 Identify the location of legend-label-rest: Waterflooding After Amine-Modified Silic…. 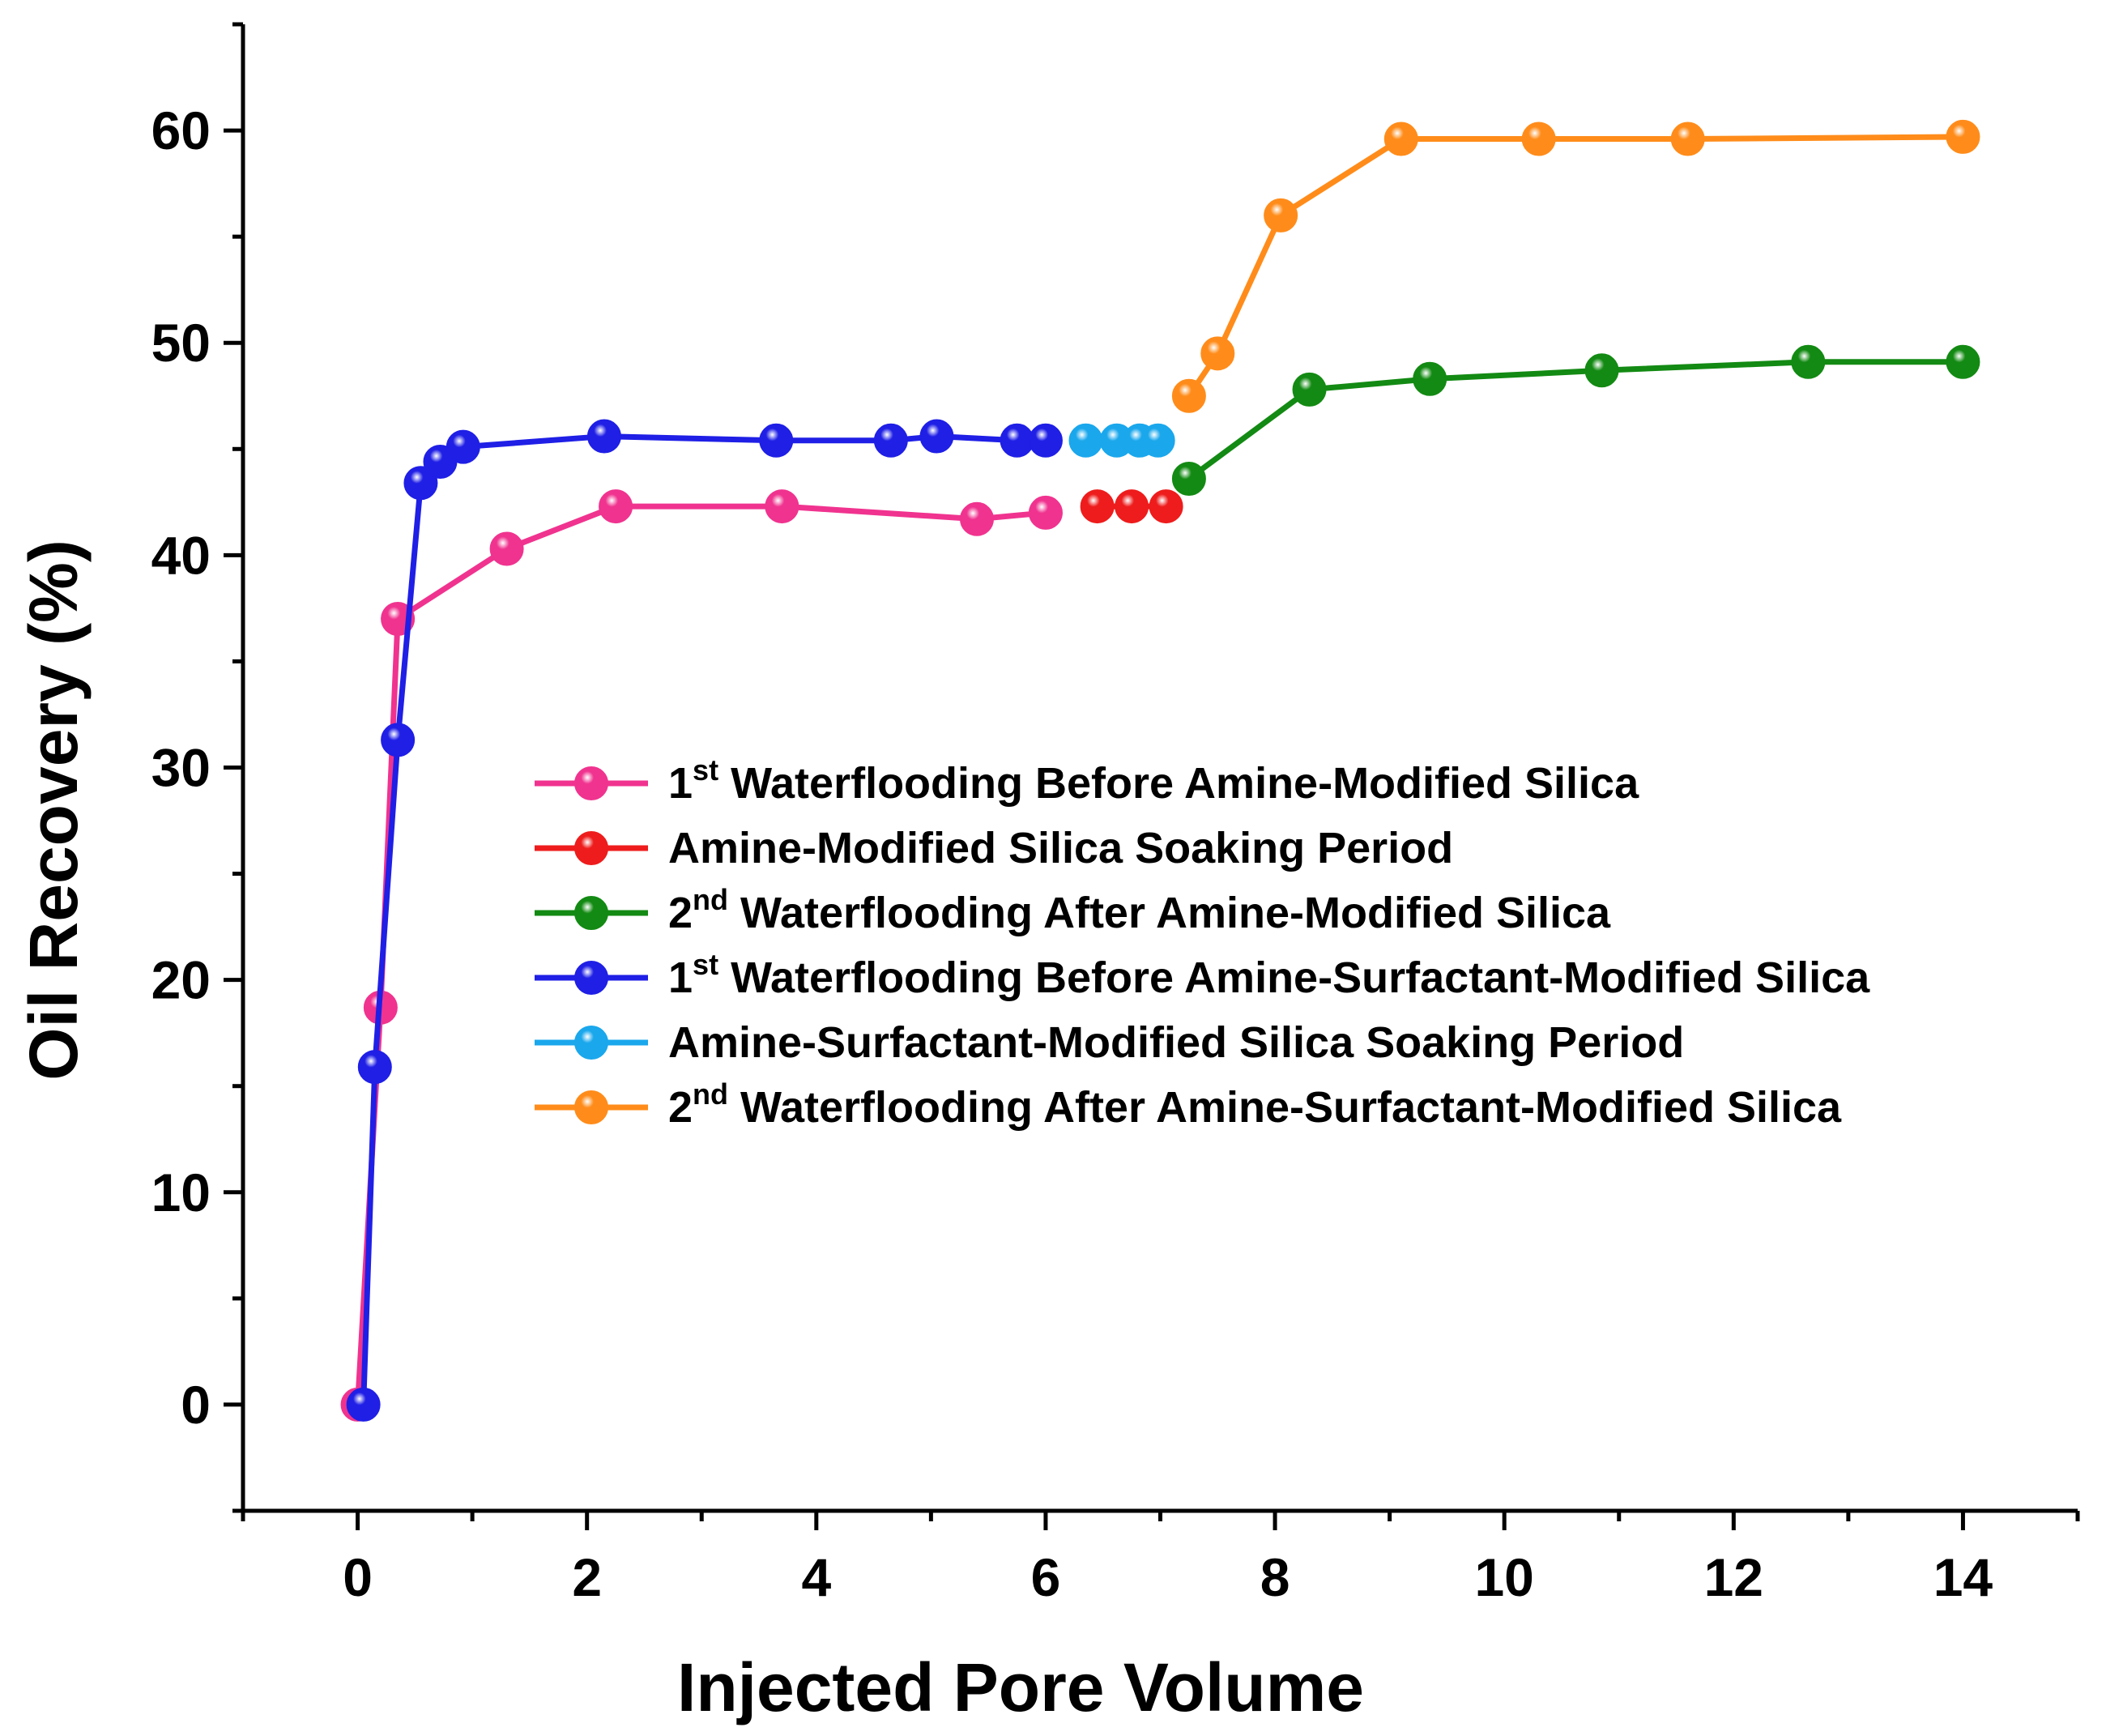
(1169, 913).